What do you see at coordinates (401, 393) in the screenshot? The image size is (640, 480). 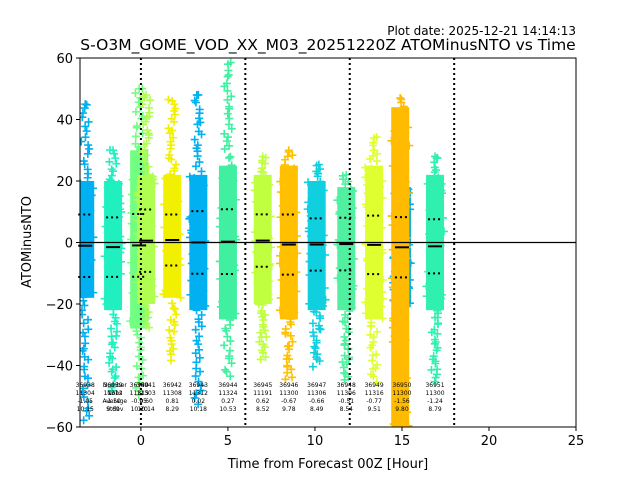 I see `stats-label: 11300` at bounding box center [401, 393].